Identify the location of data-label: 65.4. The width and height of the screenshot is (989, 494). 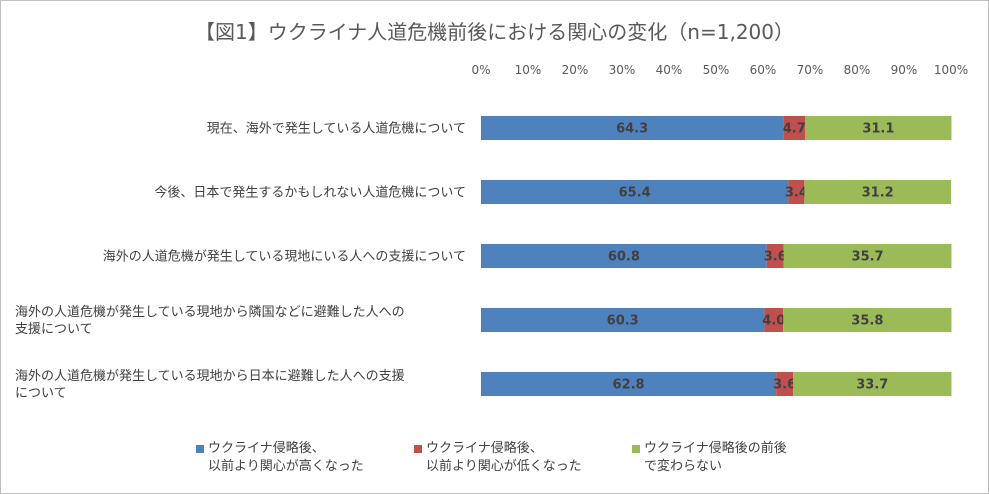
(635, 193).